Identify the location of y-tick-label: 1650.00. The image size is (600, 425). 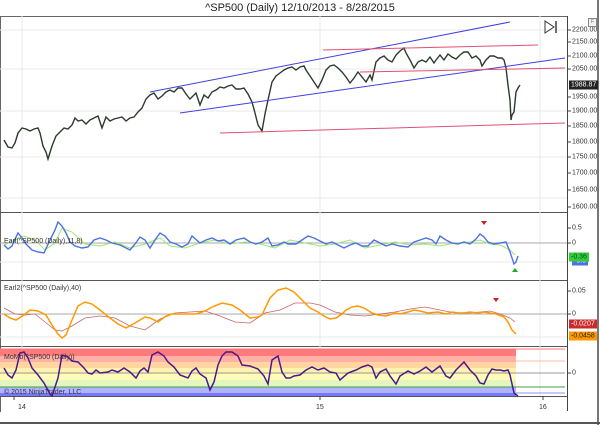
(585, 190).